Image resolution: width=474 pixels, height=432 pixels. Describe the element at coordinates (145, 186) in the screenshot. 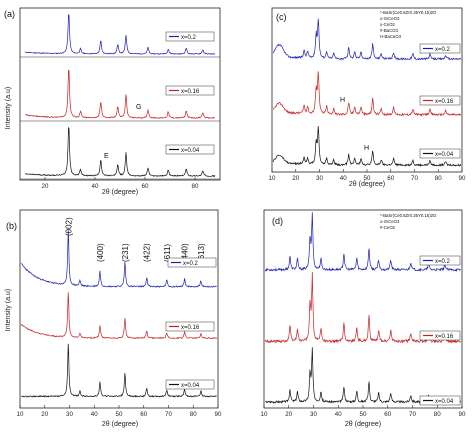

I see `panel-a-xtick-label-60: 60` at that location.